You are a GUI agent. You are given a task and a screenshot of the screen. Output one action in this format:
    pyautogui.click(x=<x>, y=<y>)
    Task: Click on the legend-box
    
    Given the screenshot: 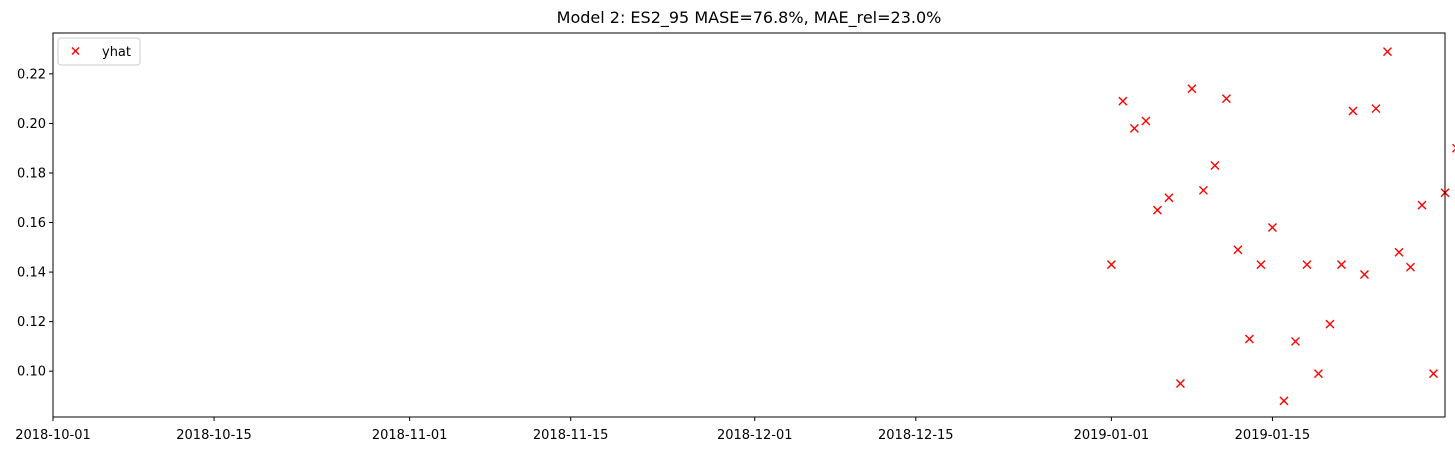 What is the action you would take?
    pyautogui.click(x=99, y=51)
    